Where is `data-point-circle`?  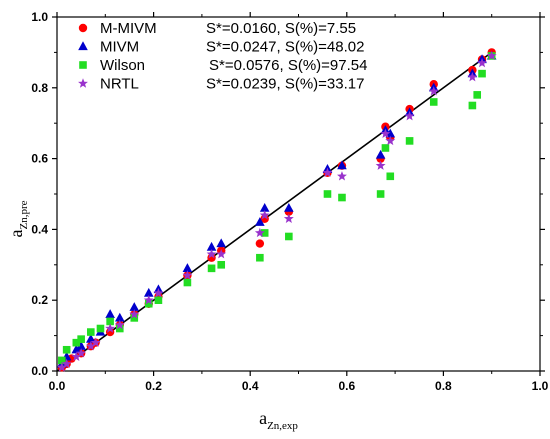 data-point-circle is located at coordinates (260, 243).